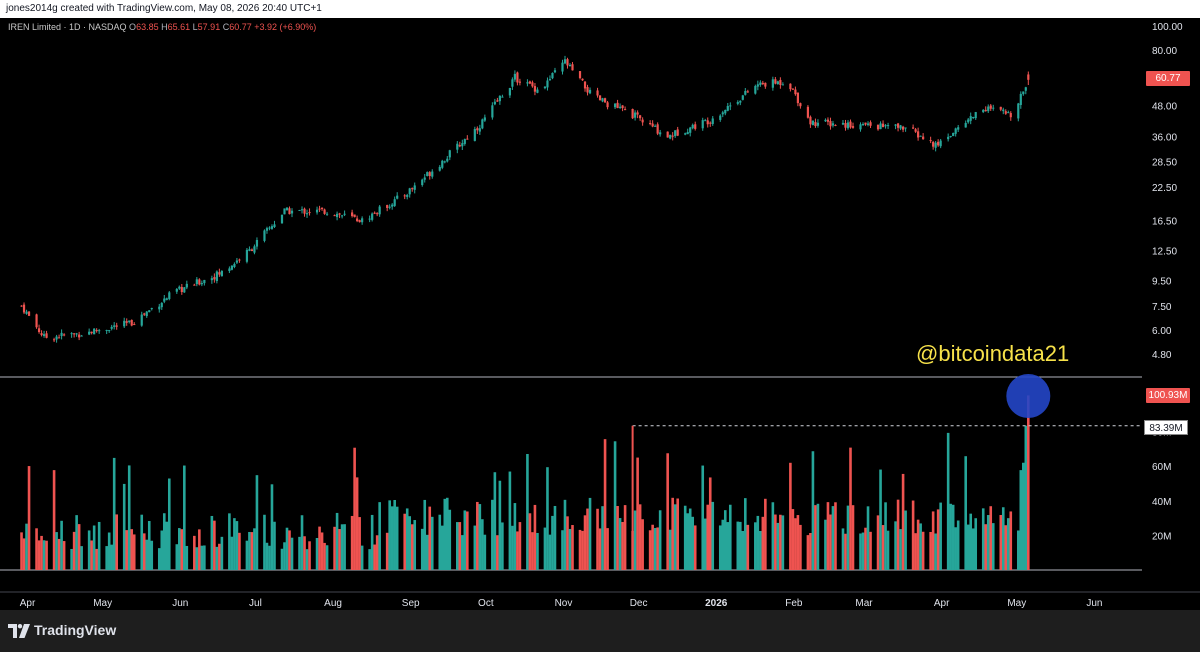  I want to click on last-price-tag: 60.77, so click(1168, 78).